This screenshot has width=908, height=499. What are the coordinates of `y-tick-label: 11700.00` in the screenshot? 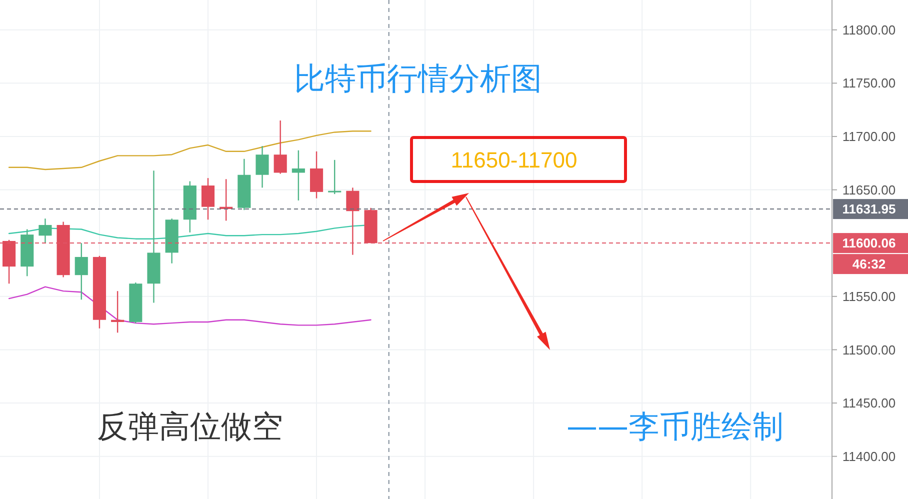 It's located at (869, 136).